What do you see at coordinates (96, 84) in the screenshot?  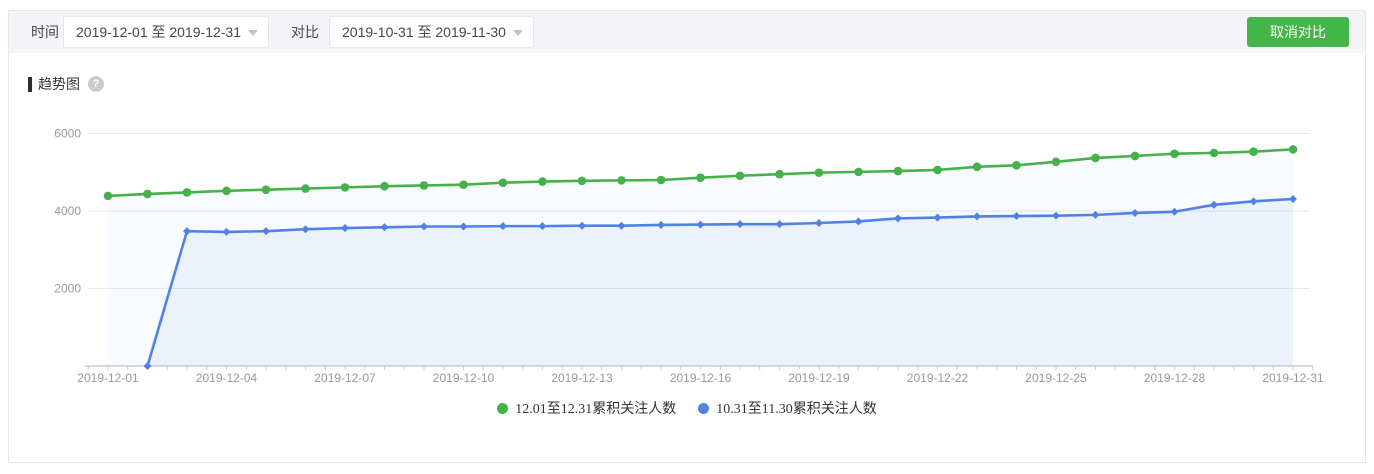 I see `help-icon: ?` at bounding box center [96, 84].